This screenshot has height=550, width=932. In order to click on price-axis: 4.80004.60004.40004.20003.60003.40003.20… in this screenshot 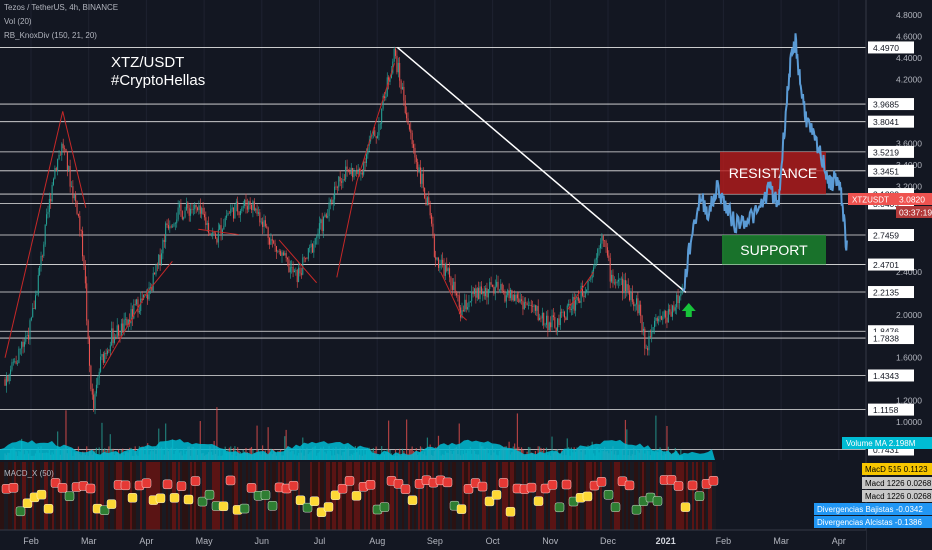, I will do `click(898, 275)`.